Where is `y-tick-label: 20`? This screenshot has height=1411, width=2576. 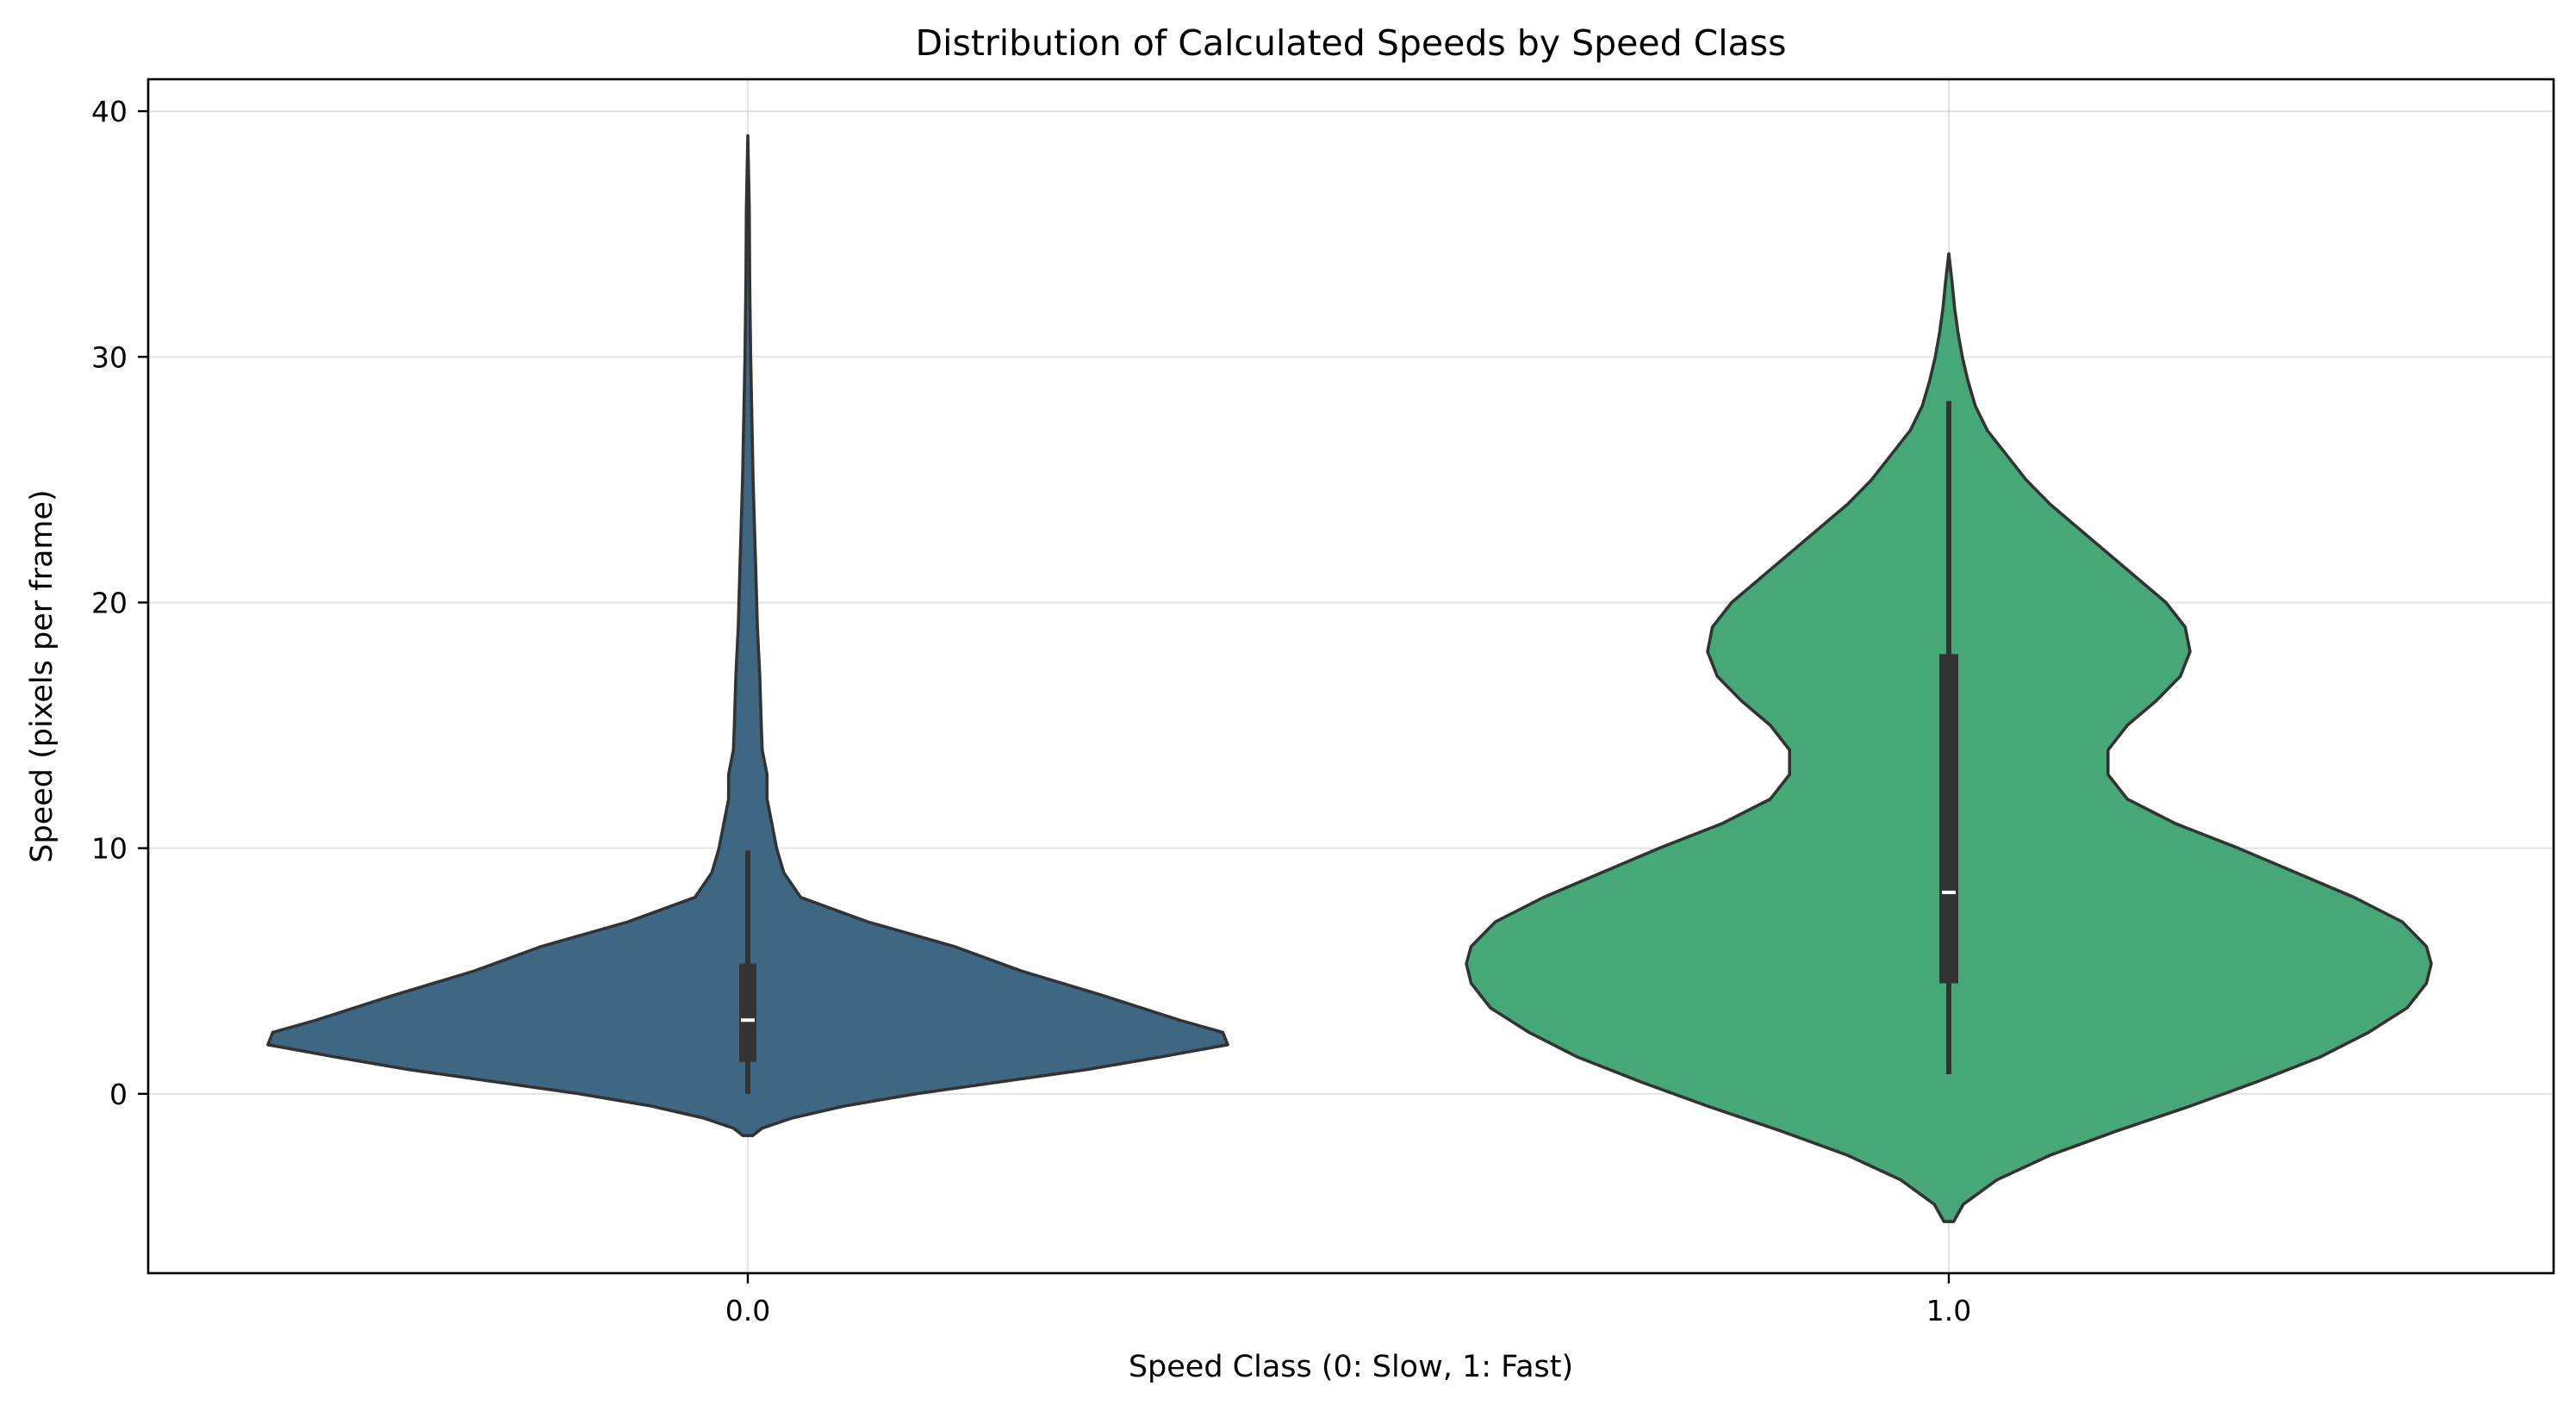
y-tick-label: 20 is located at coordinates (110, 602).